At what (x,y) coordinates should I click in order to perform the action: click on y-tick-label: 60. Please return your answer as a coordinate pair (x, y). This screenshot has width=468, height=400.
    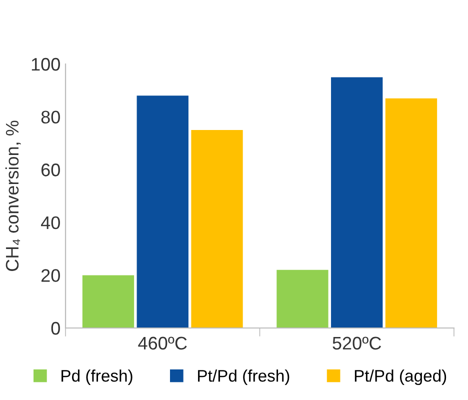
    Looking at the image, I should click on (50, 170).